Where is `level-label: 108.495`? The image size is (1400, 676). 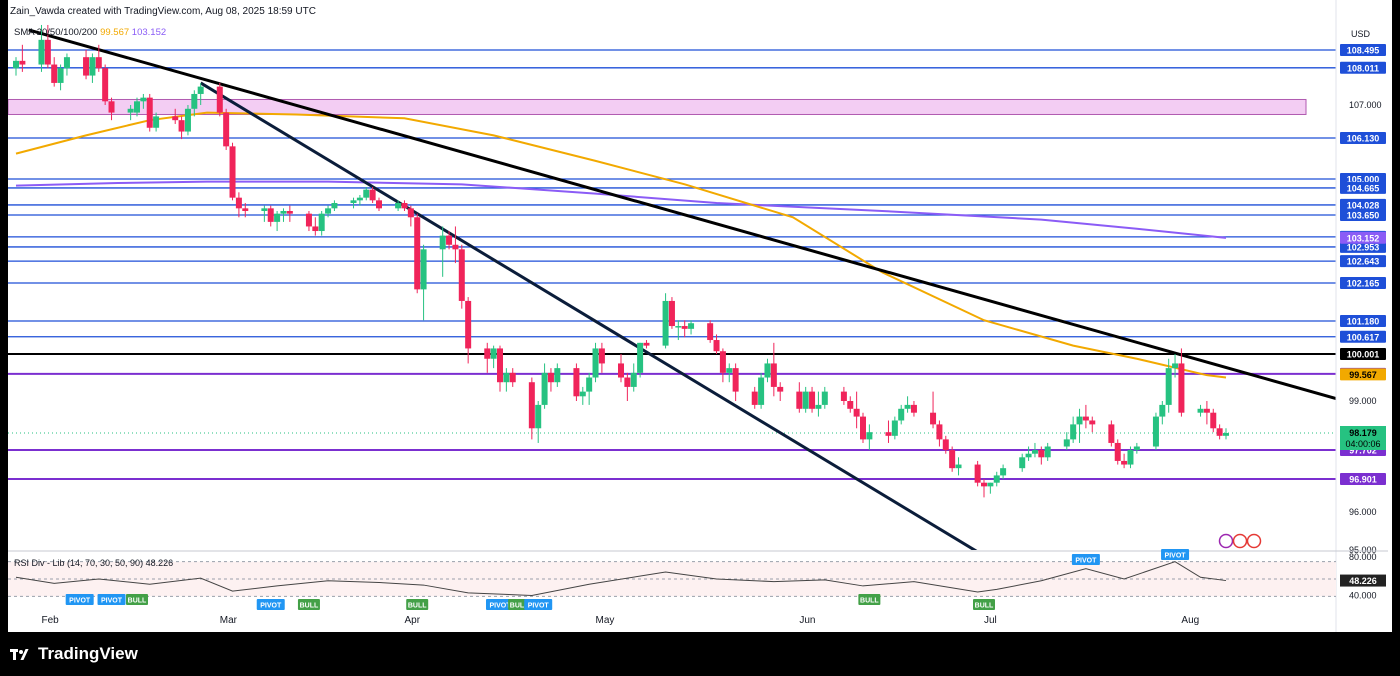
level-label: 108.495 is located at coordinates (1363, 51).